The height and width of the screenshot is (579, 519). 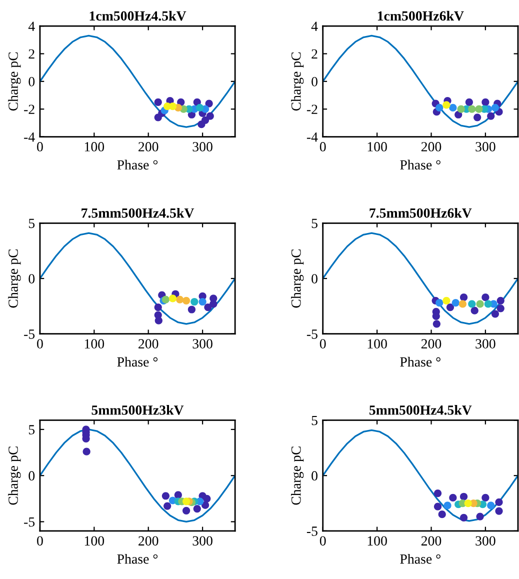 What do you see at coordinates (420, 410) in the screenshot?
I see `chart-title: 5mm500Hz4.5kV` at bounding box center [420, 410].